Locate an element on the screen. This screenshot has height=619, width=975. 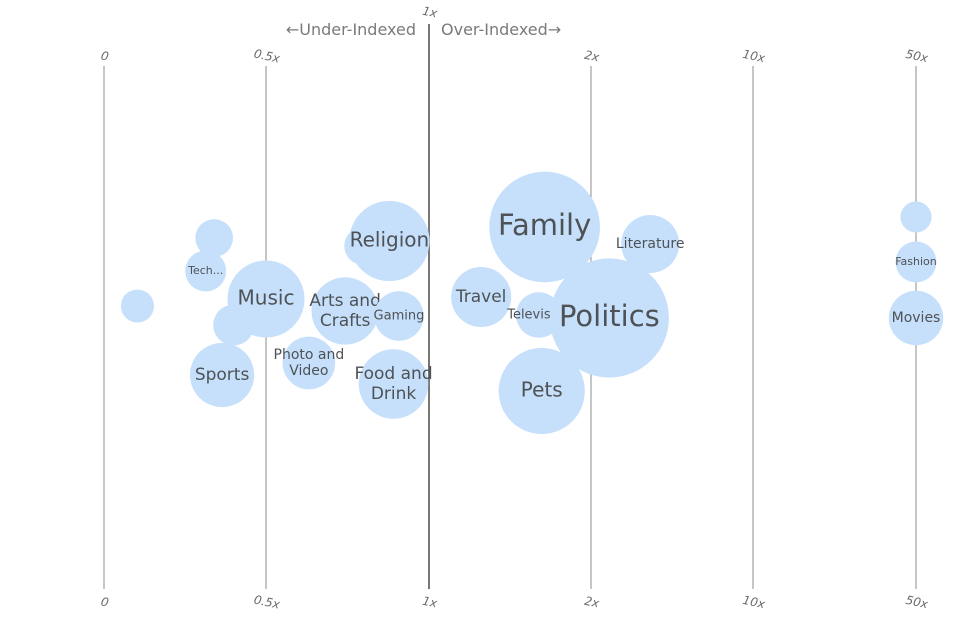
tick-label-bottom: 1x is located at coordinates (430, 602).